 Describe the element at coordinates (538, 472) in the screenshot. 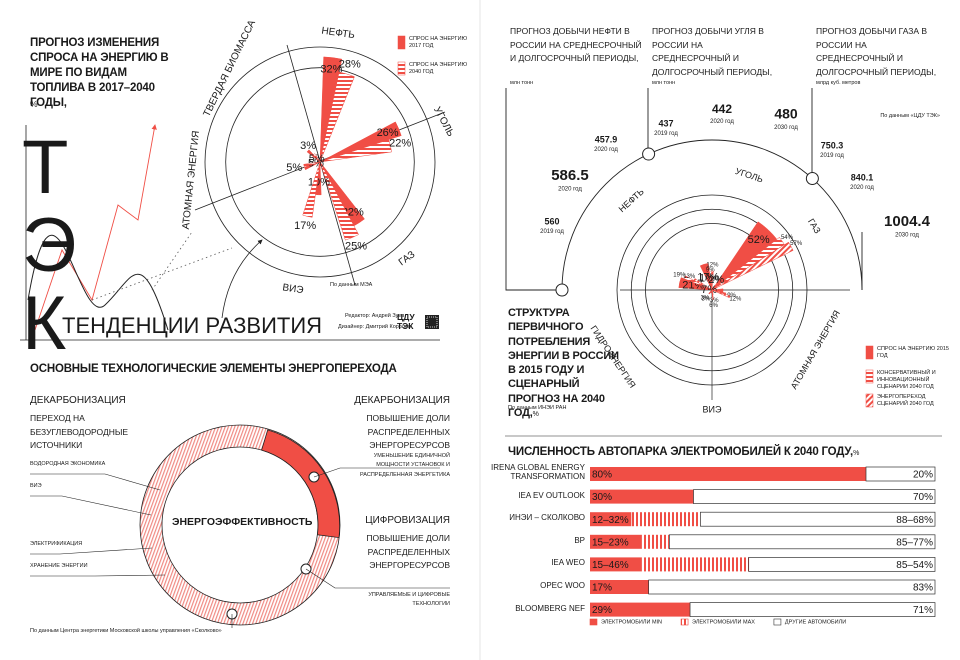

I see `category-label: IRENA GLOBAL ENERGY TRANSFORMATION` at that location.